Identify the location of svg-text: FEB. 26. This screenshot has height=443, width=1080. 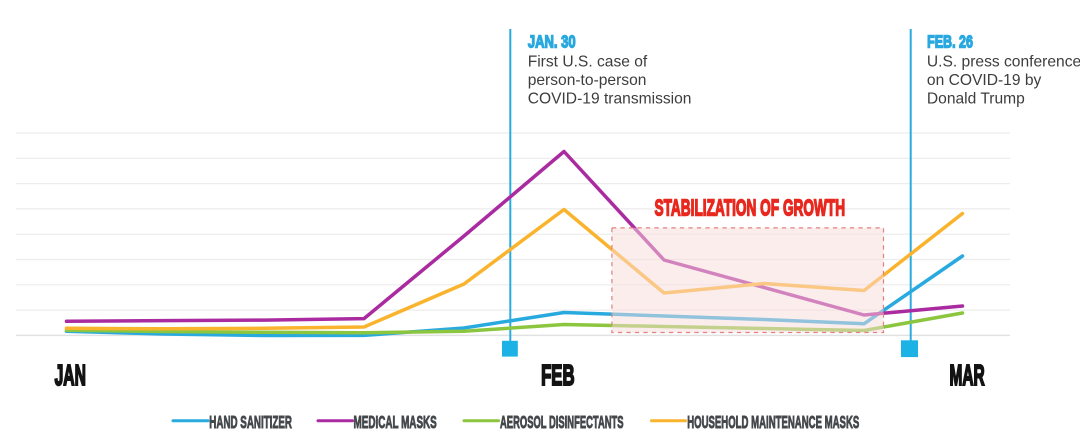
(950, 42).